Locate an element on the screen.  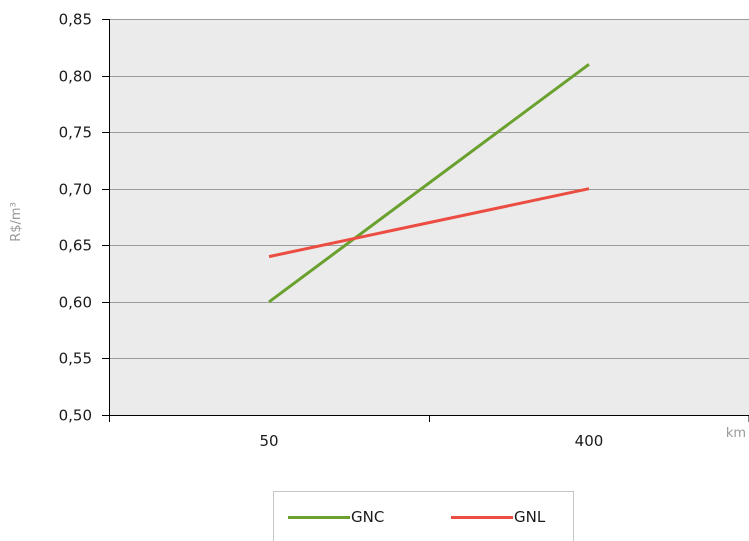
legend: GNC GNL is located at coordinates (423, 516).